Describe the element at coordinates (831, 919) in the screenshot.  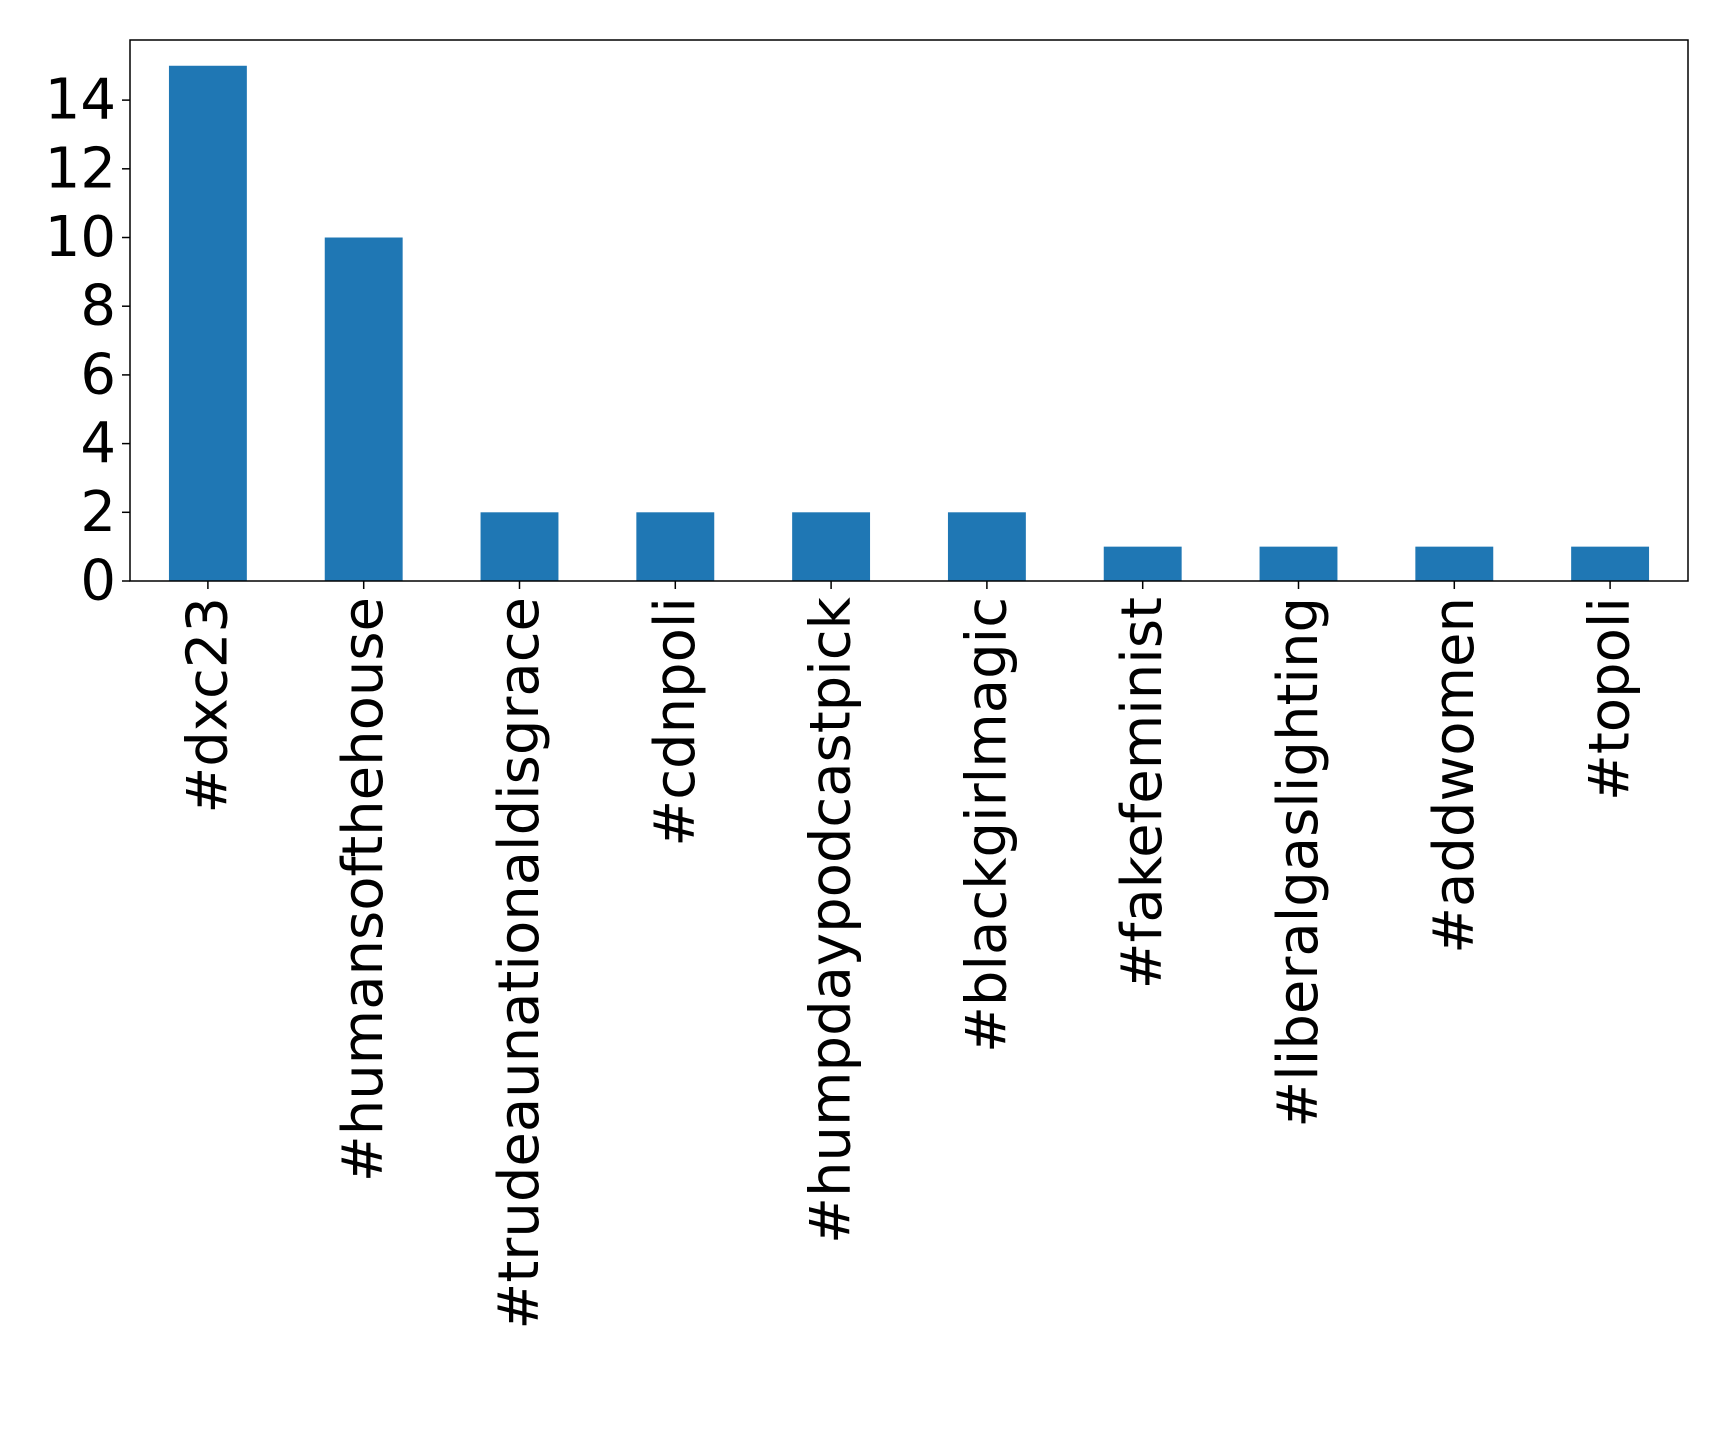
I see `x-tick-label: #humpdaypodcastpick` at that location.